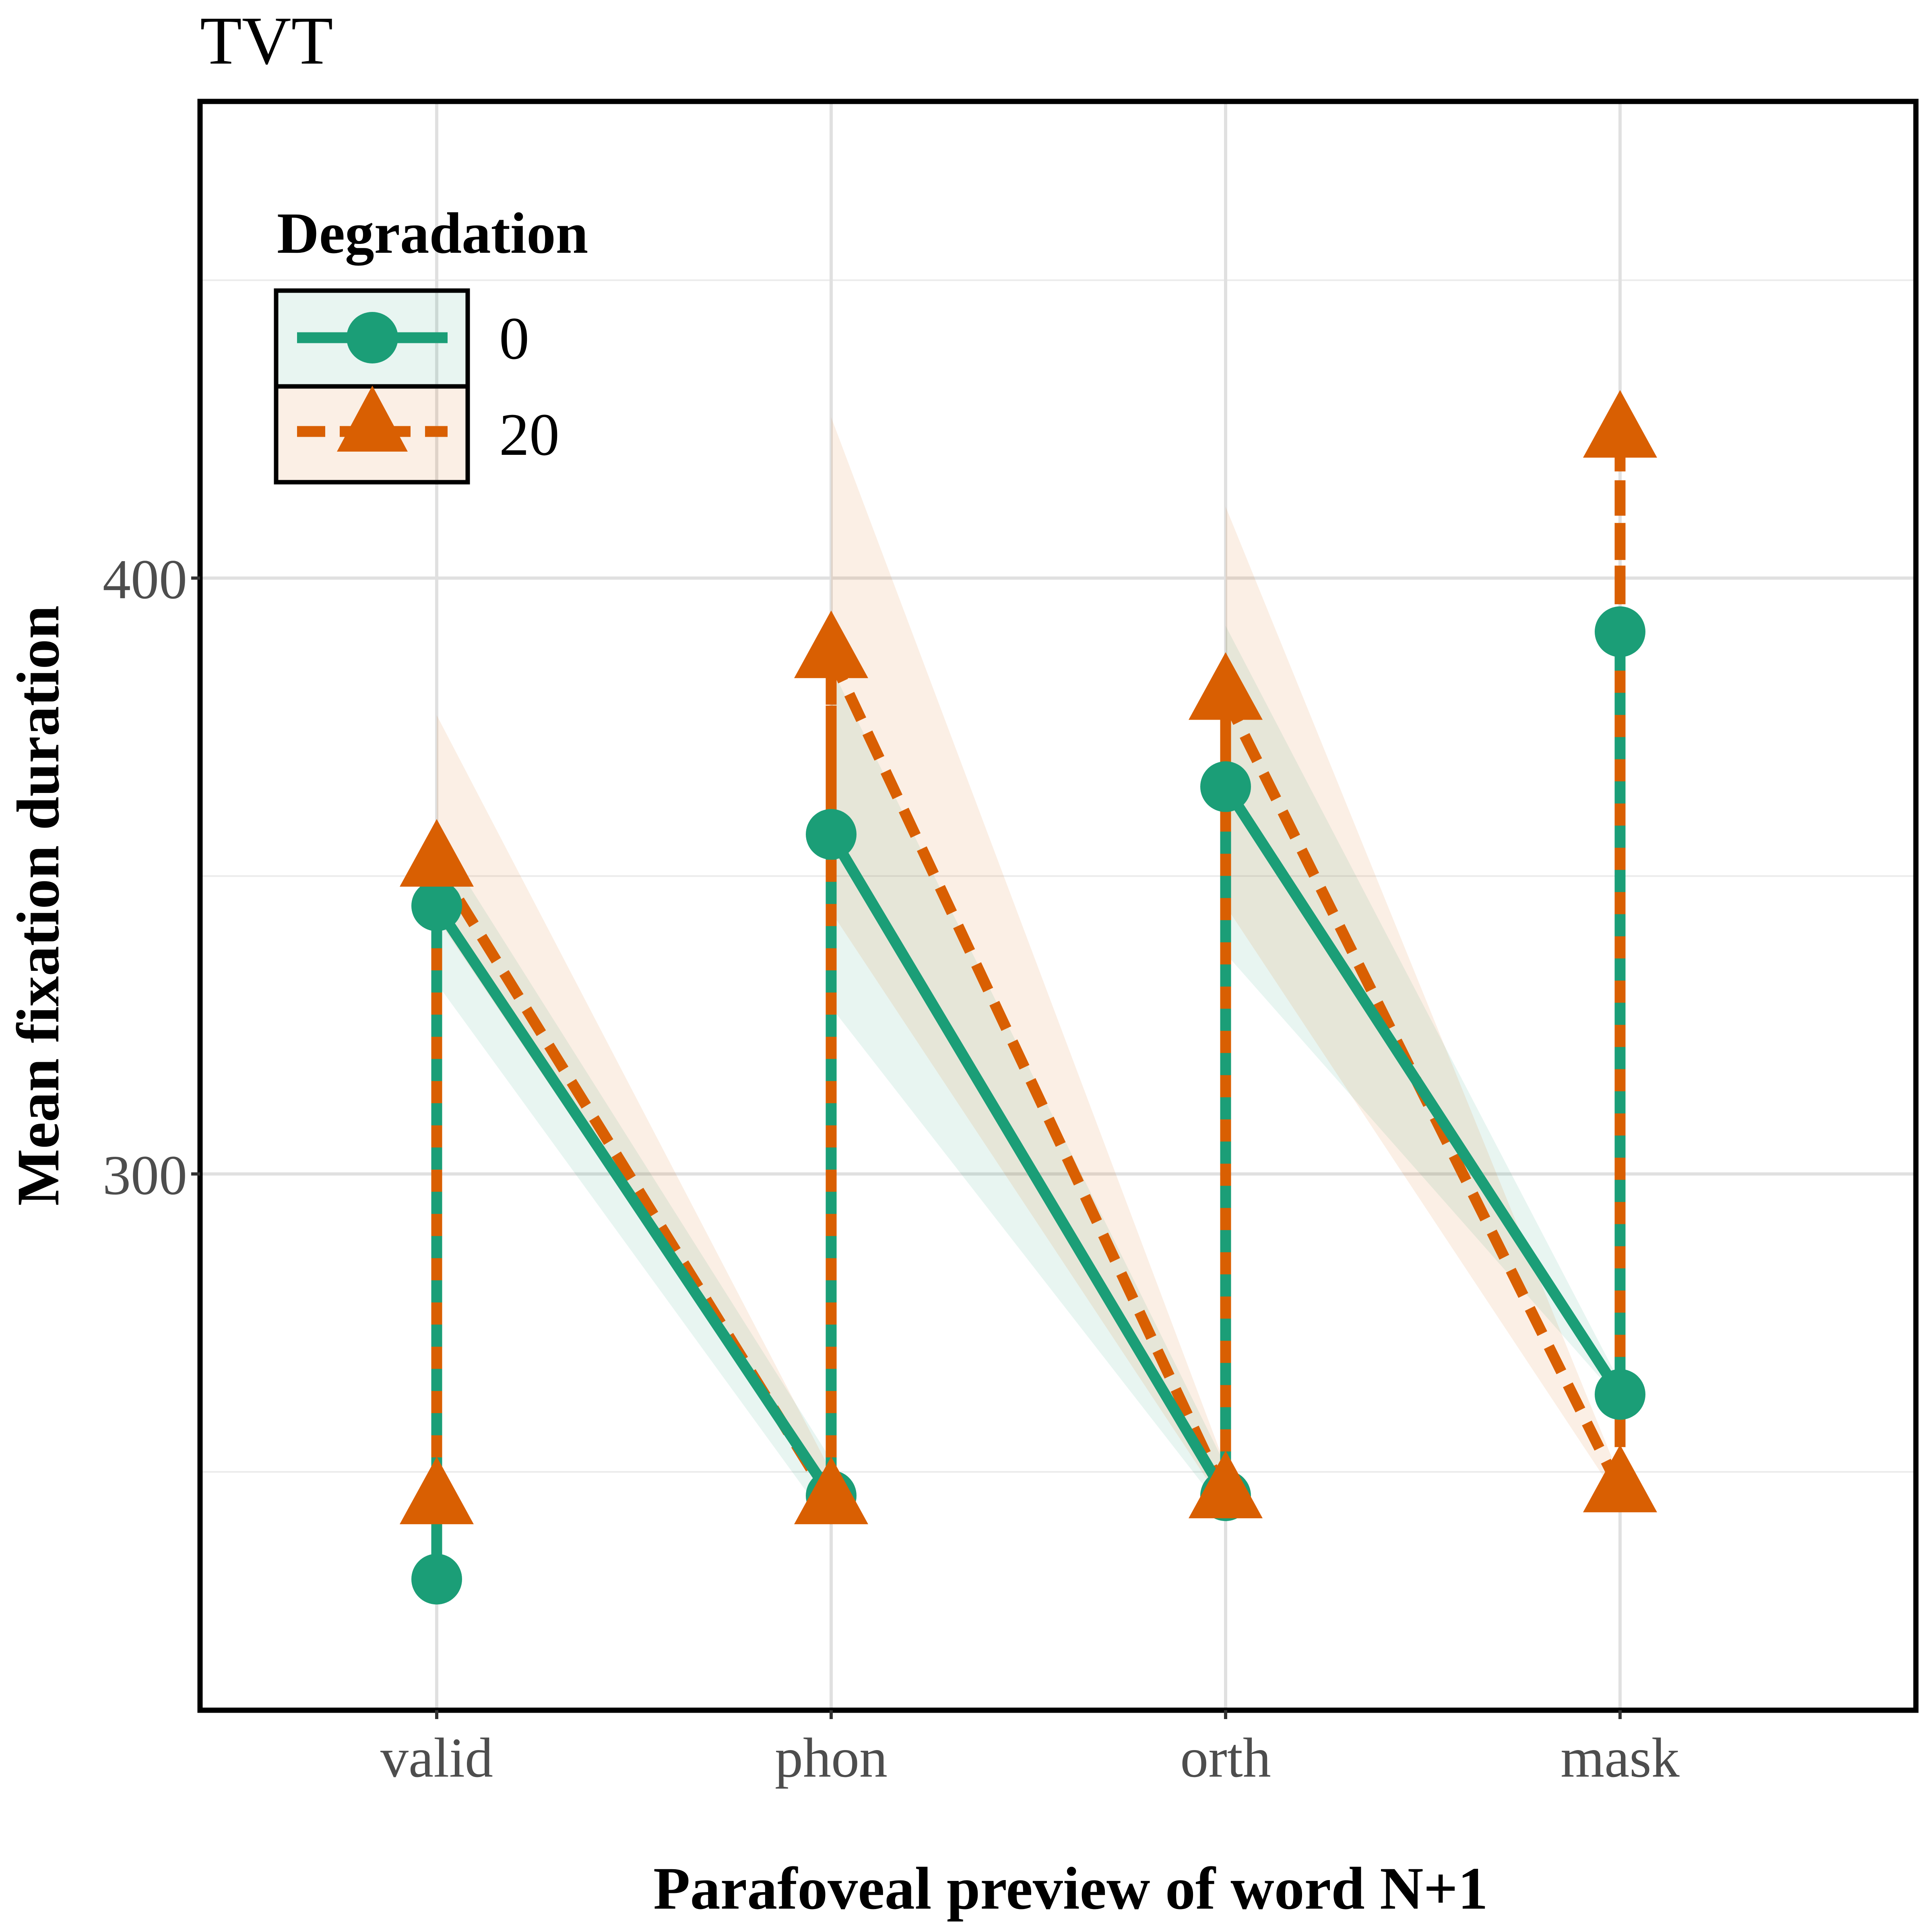  I want to click on x-axis: valid phon orth mask, so click(1030, 1749).